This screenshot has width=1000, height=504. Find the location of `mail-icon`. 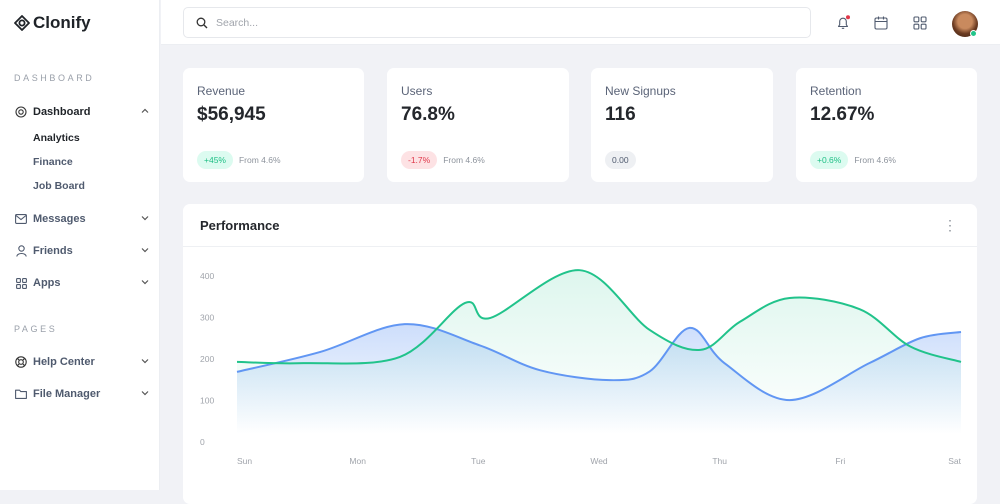

mail-icon is located at coordinates (21, 219).